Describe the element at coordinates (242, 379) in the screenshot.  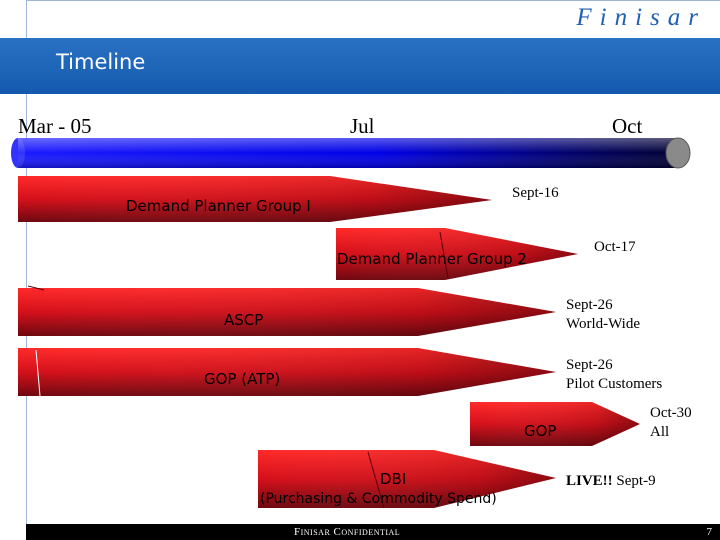
I see `milestone-label-gop-atp: GOP (ATP)` at that location.